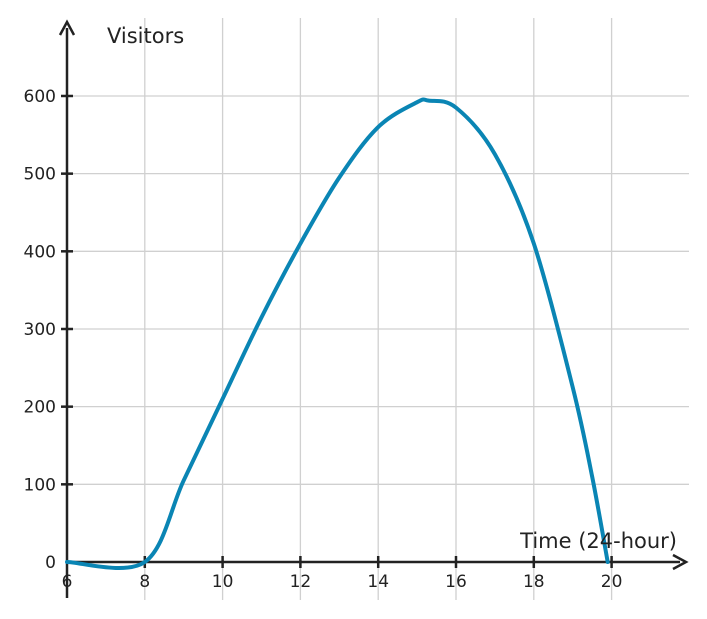 Image resolution: width=707 pixels, height=619 pixels. I want to click on x-axis-arrow-icon, so click(680, 562).